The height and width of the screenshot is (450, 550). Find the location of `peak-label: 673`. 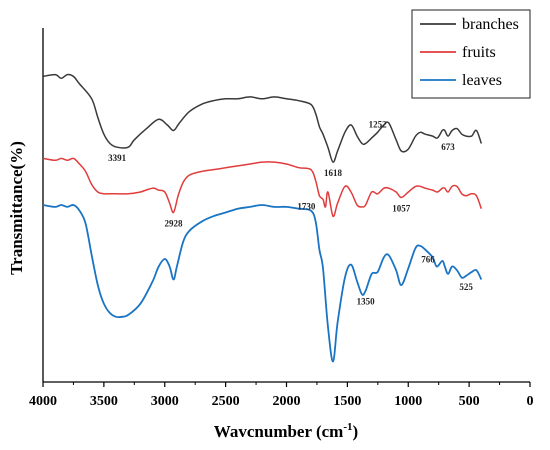

peak-label: 673 is located at coordinates (448, 147).